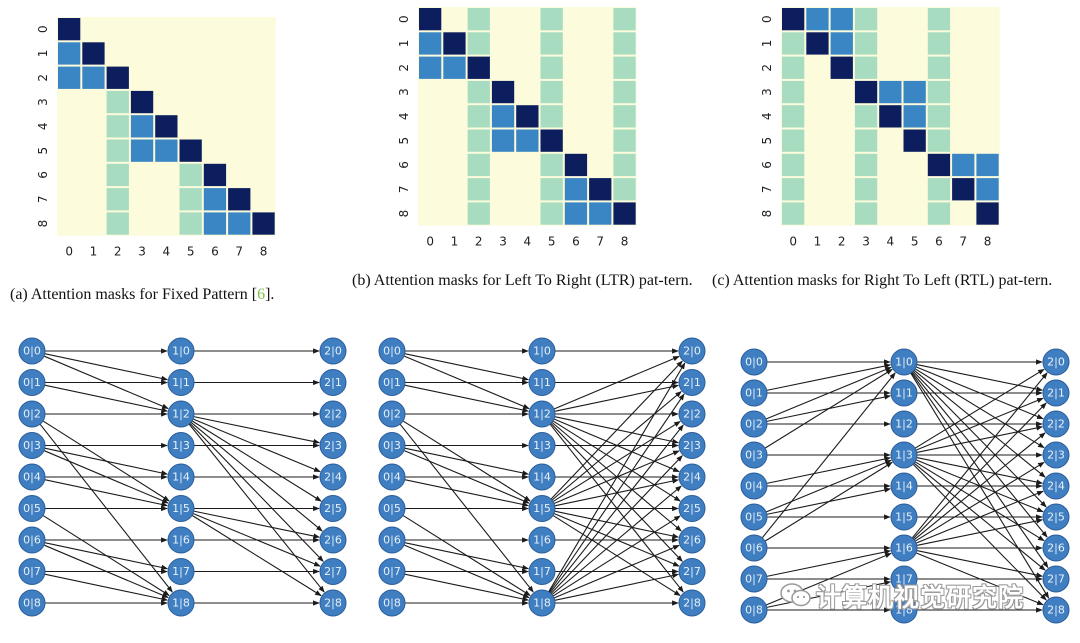 The image size is (1080, 643). What do you see at coordinates (43, 78) in the screenshot?
I see `y-tick-label: 2` at bounding box center [43, 78].